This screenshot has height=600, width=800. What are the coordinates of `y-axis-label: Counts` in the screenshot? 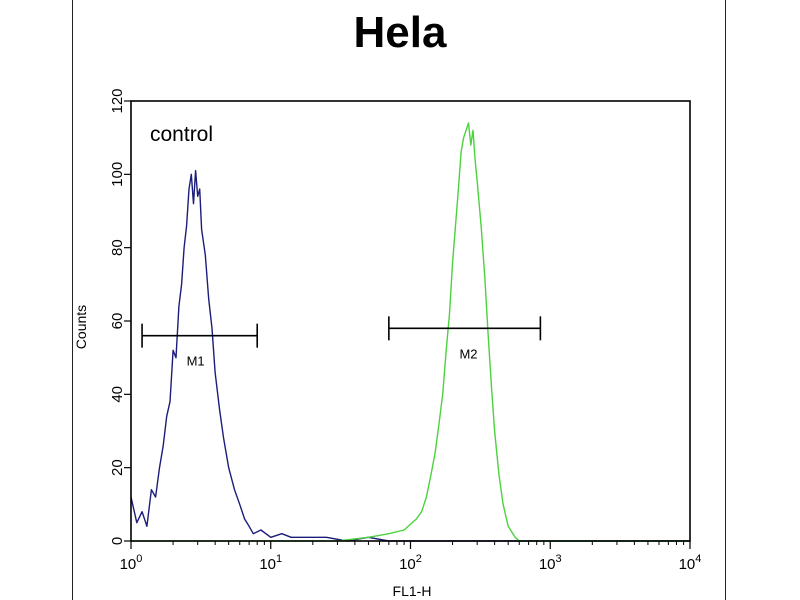 It's located at (81, 327).